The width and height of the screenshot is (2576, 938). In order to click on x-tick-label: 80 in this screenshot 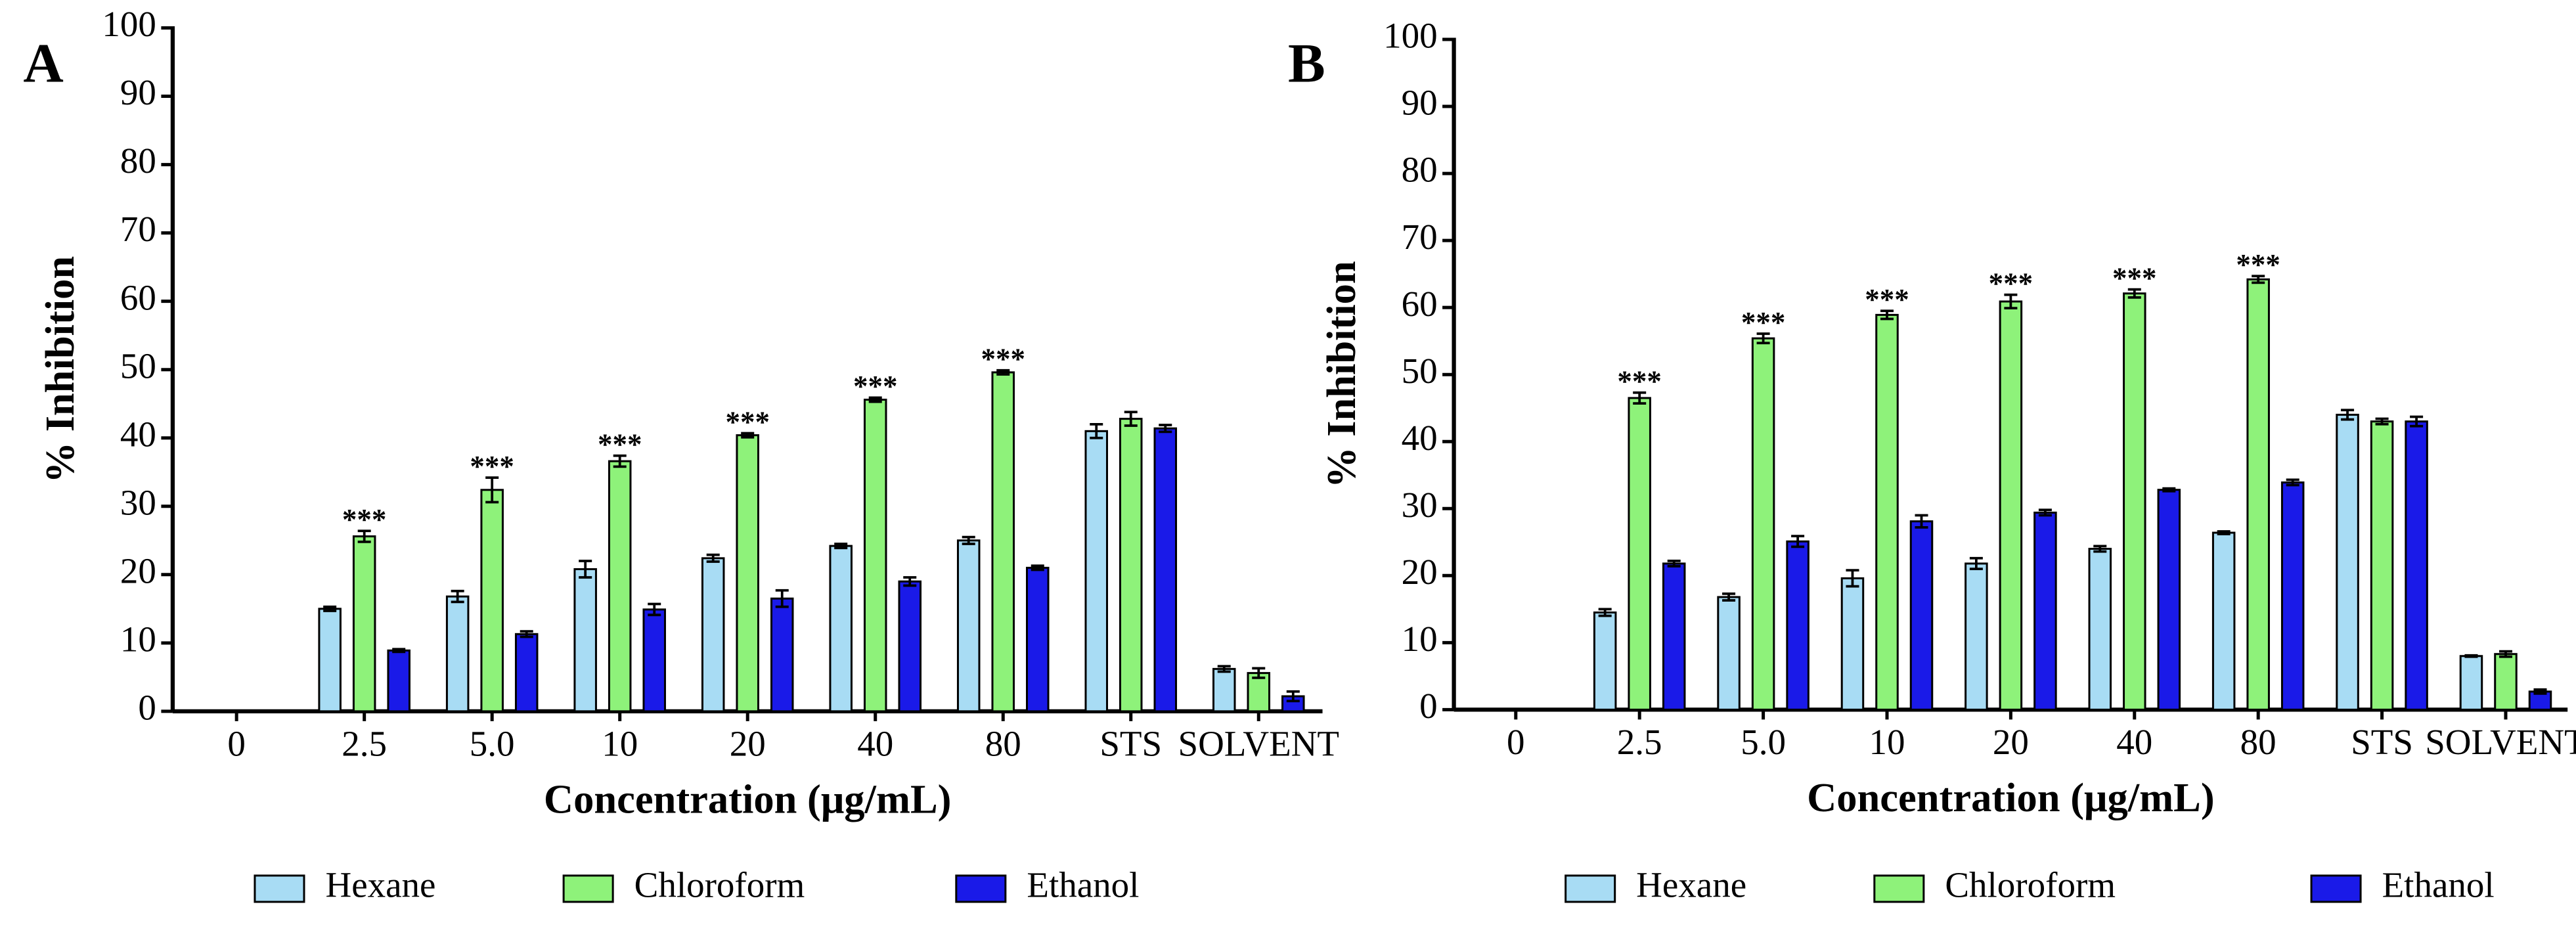, I will do `click(1003, 744)`.